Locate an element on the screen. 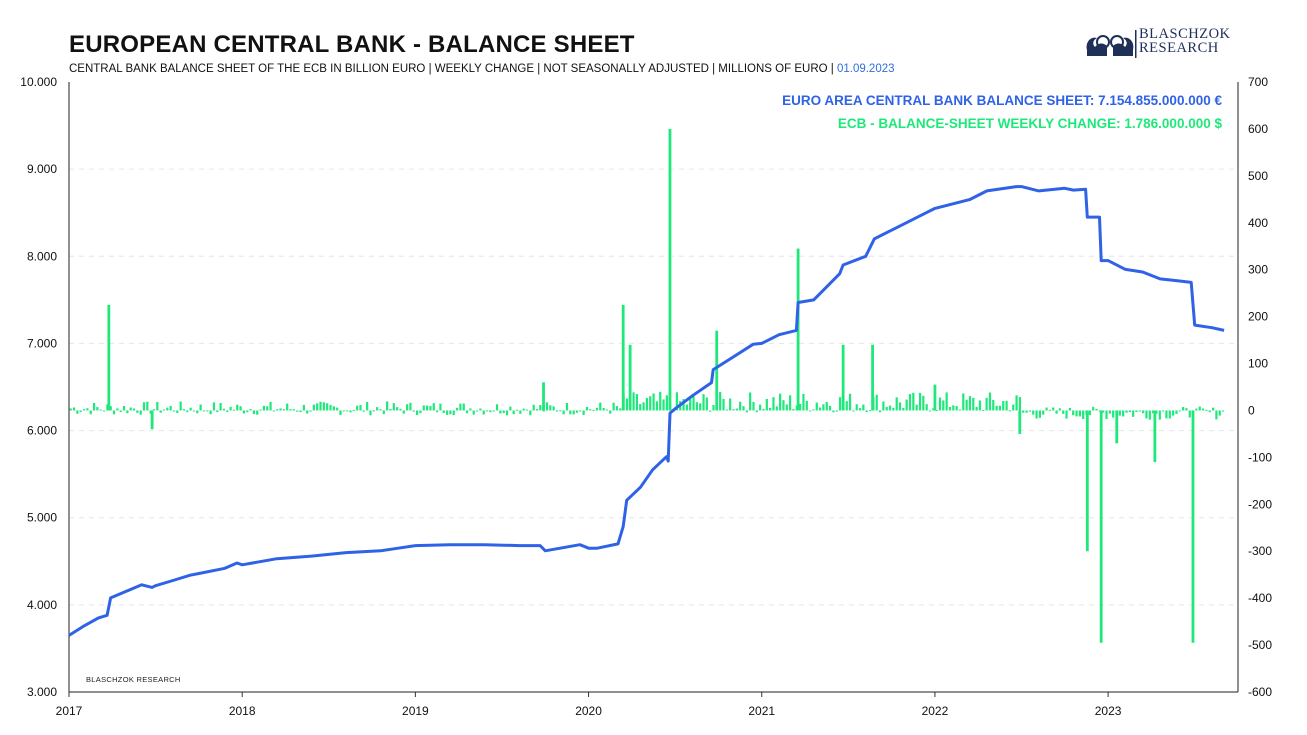 The image size is (1307, 735). y-right-tick-label: 100 is located at coordinates (1258, 364).